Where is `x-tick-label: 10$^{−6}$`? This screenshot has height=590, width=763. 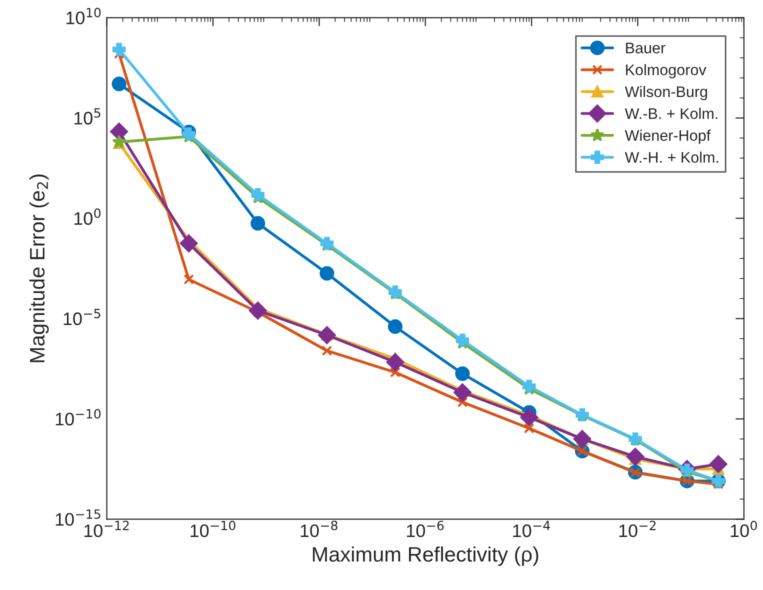
x-tick-label: 10$^{−6}$ is located at coordinates (425, 529).